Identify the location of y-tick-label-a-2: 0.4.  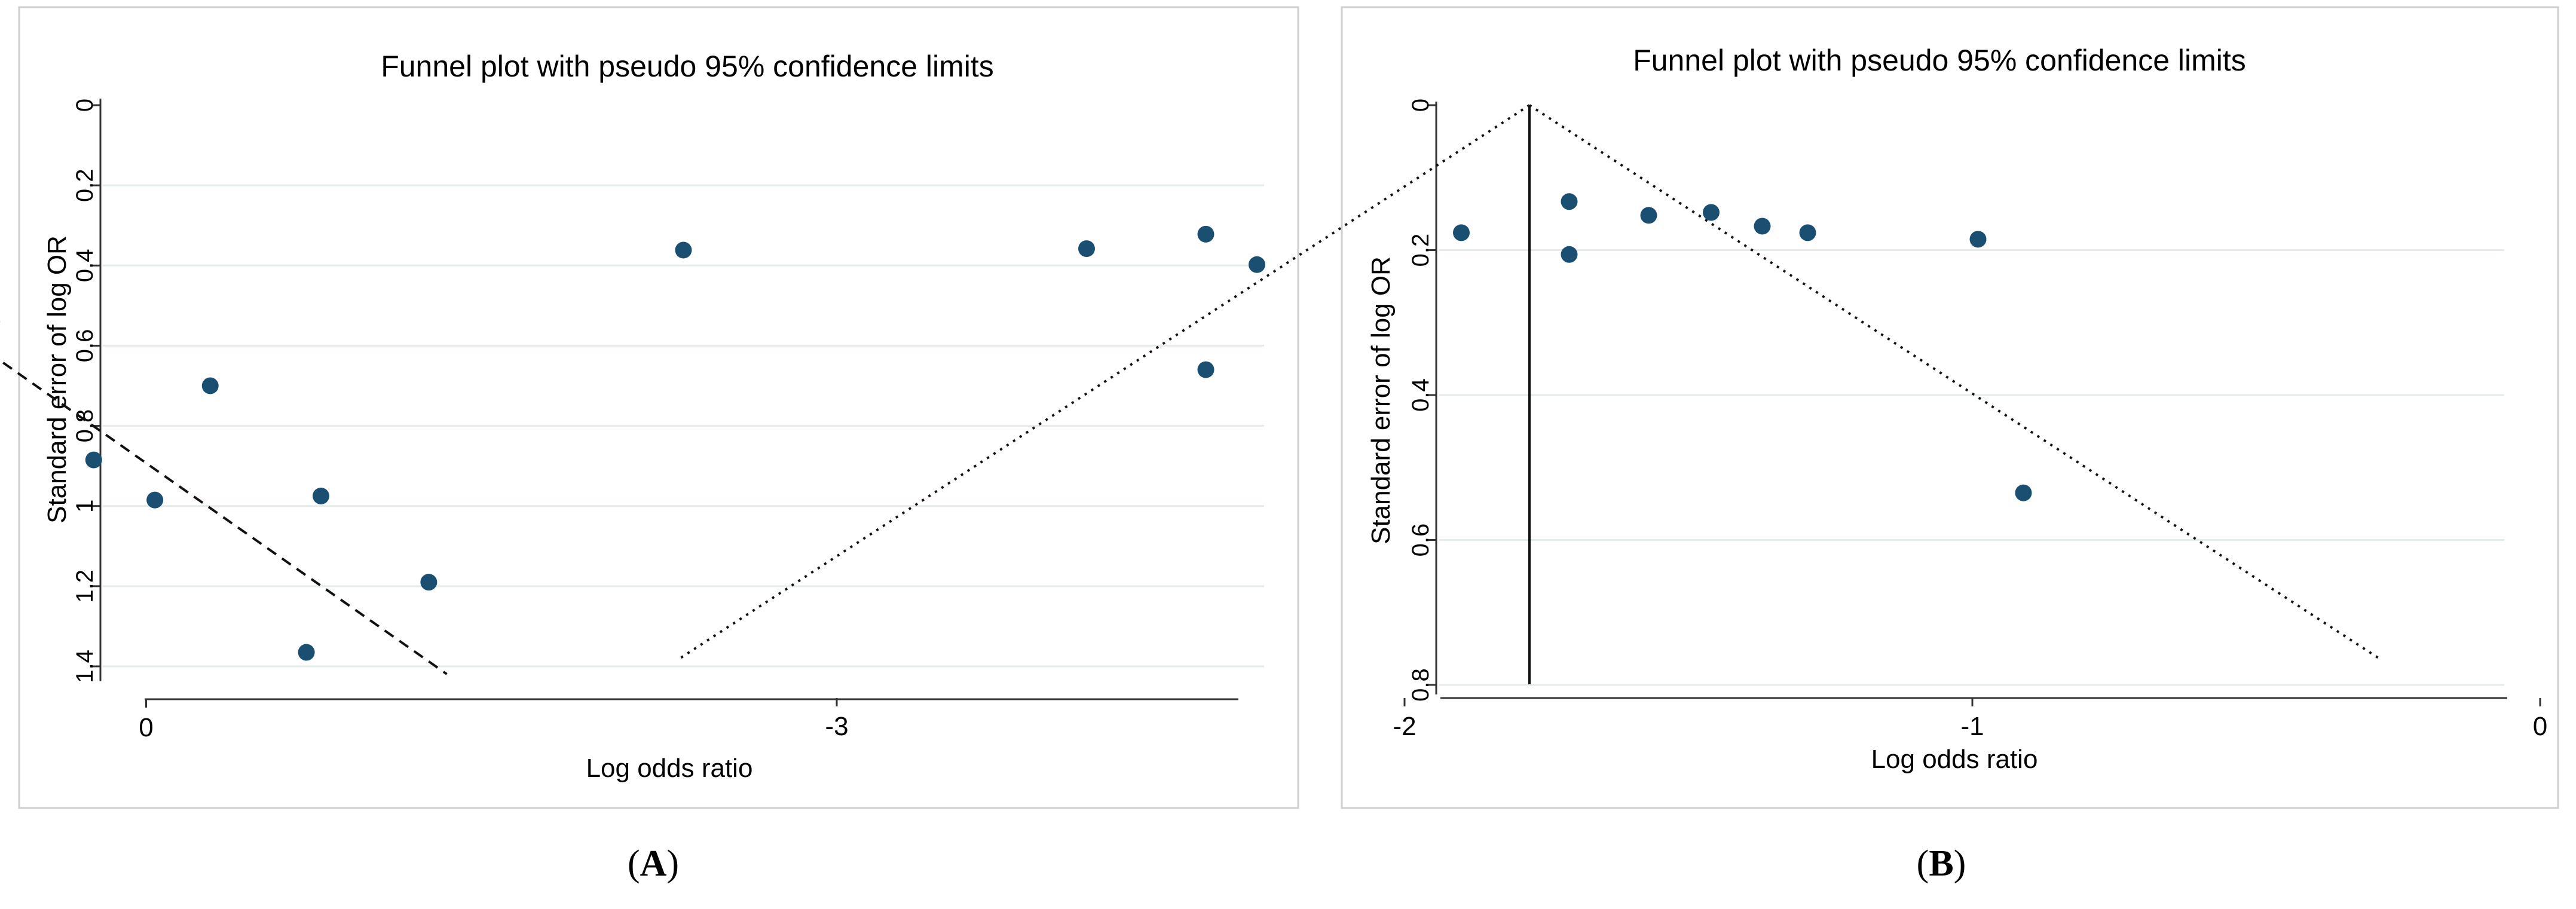
(85, 265).